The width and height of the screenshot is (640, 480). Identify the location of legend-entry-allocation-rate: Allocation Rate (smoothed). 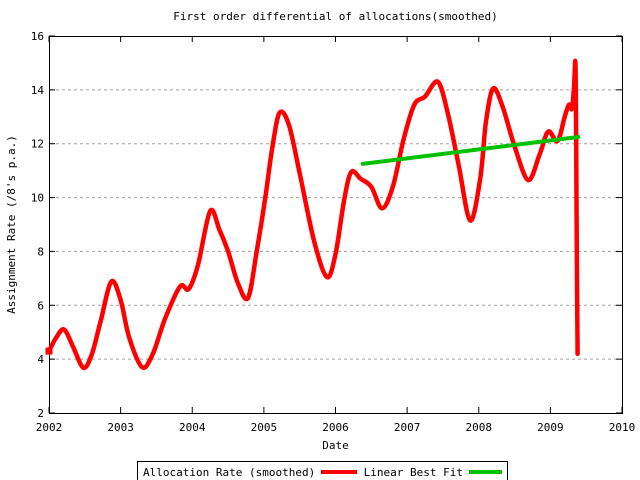
(250, 472).